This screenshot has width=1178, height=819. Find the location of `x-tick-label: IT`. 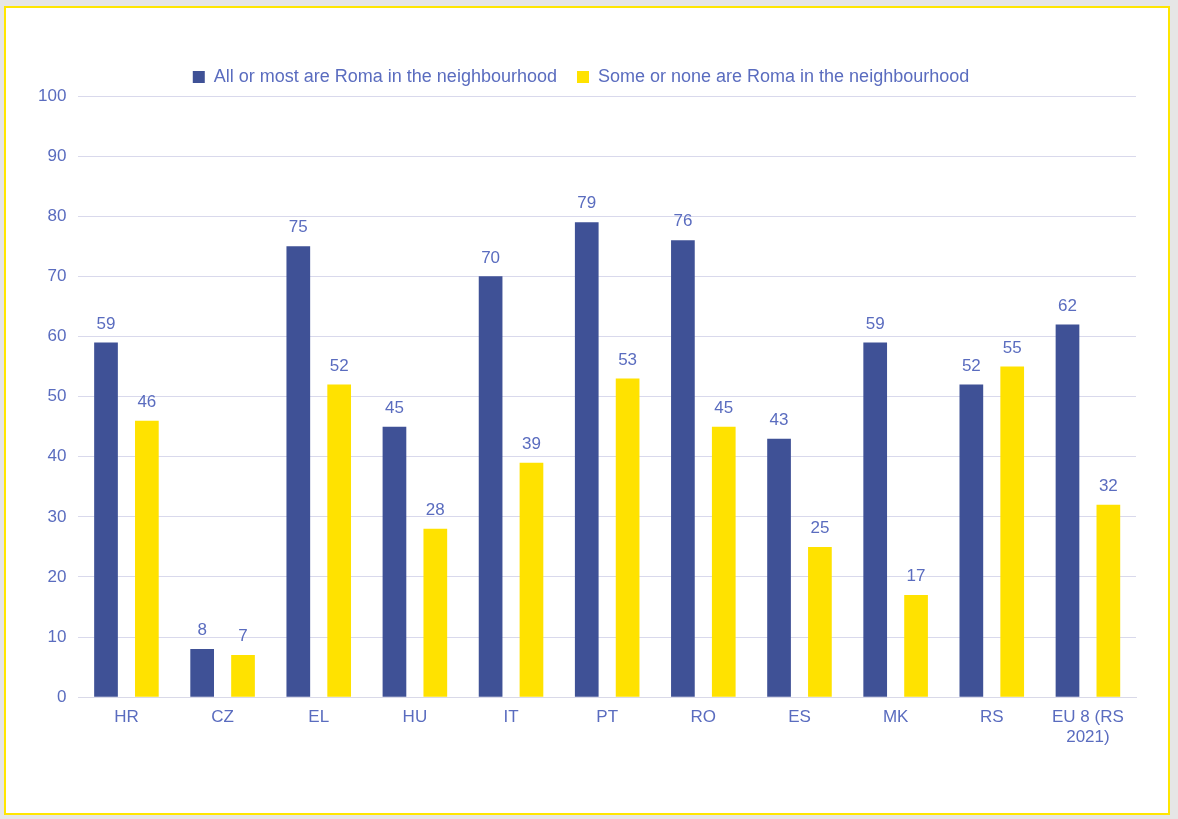

x-tick-label: IT is located at coordinates (511, 717).